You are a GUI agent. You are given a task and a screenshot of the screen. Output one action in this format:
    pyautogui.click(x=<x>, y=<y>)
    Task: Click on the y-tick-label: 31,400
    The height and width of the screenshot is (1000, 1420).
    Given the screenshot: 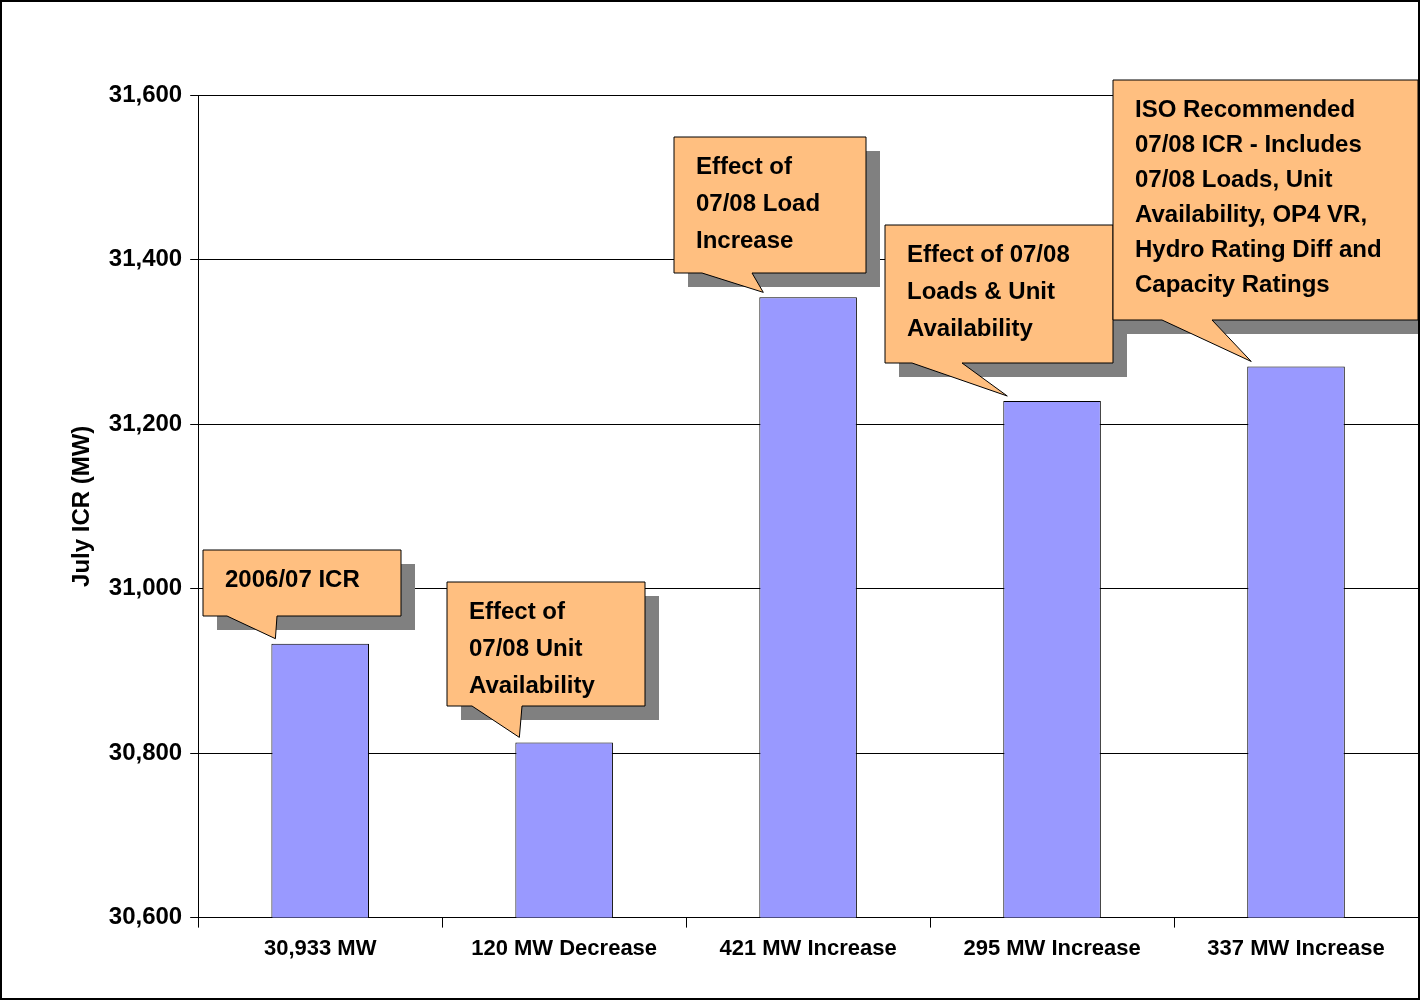 What is the action you would take?
    pyautogui.click(x=145, y=258)
    